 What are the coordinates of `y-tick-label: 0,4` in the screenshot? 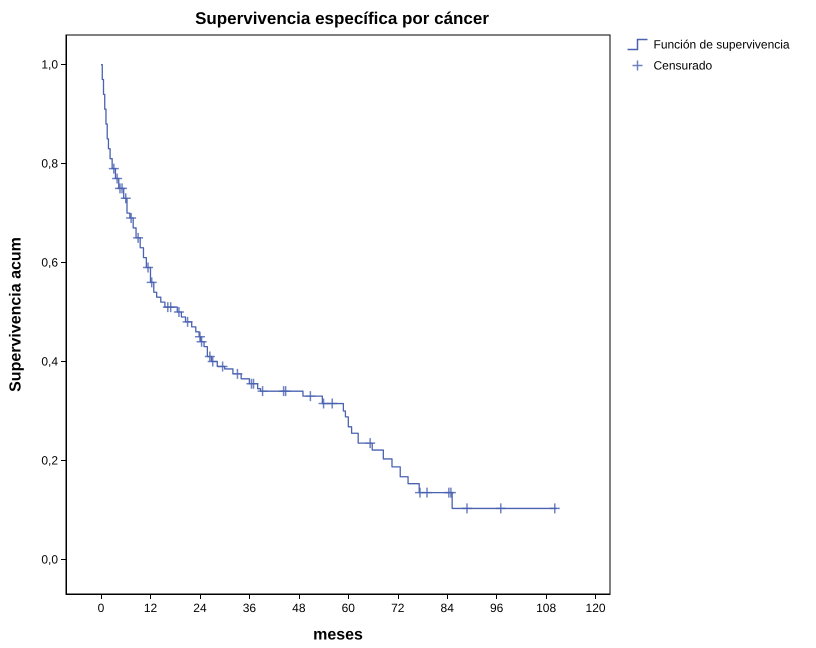 It's located at (49, 361).